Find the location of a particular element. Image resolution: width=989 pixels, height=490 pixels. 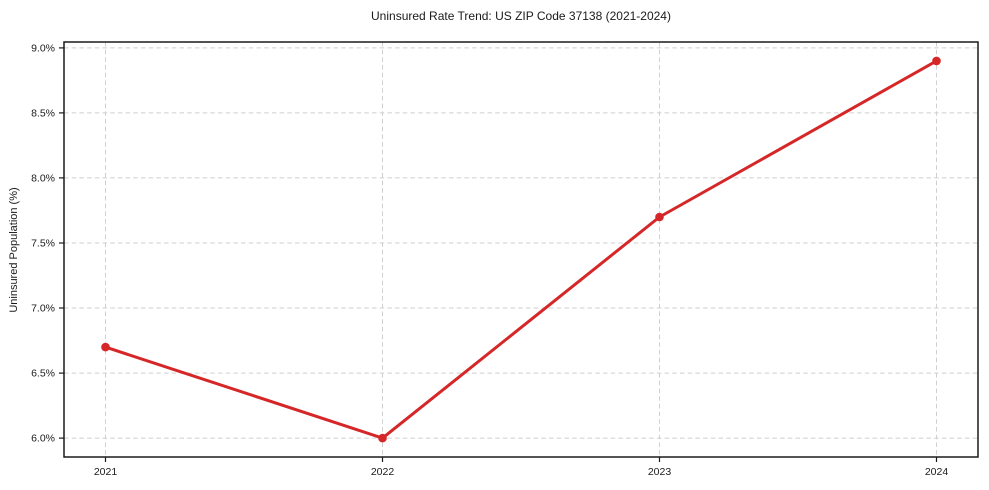

y-tick-label: 6.5% is located at coordinates (43, 374).